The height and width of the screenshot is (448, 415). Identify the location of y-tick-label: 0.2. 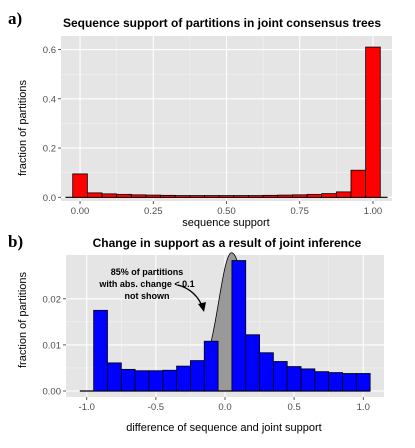
(49, 149).